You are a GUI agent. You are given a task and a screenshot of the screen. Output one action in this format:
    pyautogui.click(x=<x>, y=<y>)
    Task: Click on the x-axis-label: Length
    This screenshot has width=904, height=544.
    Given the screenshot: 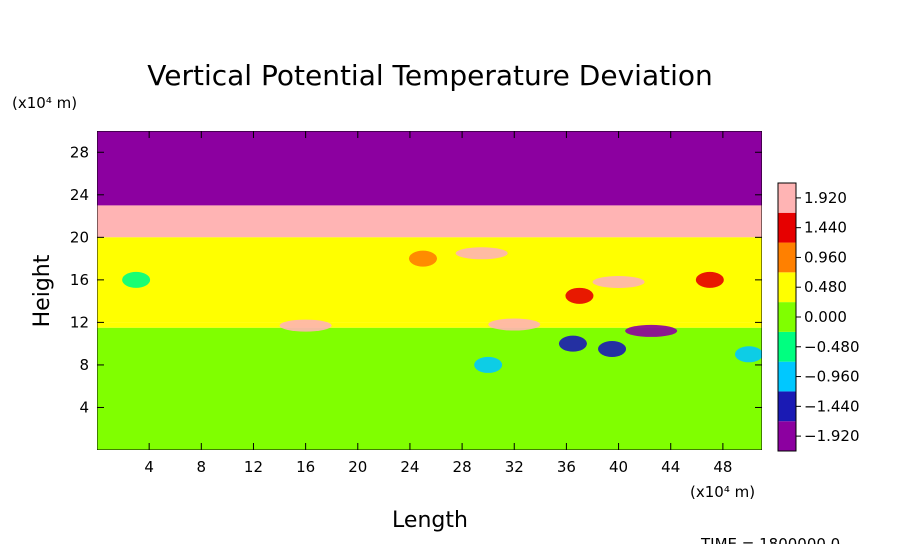 What is the action you would take?
    pyautogui.click(x=430, y=520)
    